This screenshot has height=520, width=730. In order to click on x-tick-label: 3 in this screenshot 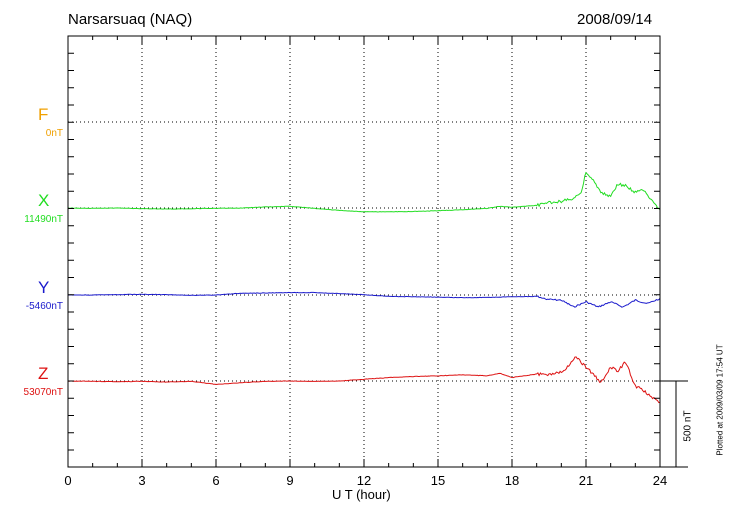, I will do `click(141, 480)`.